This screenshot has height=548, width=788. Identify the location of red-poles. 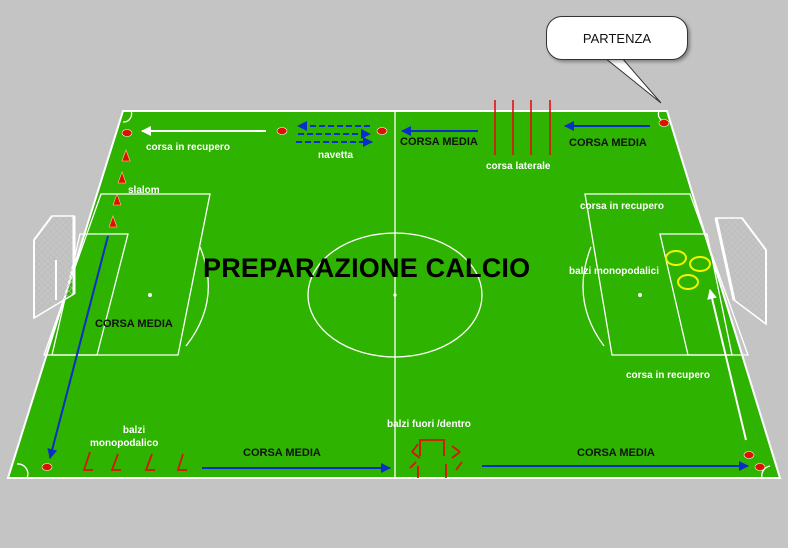
(522, 127).